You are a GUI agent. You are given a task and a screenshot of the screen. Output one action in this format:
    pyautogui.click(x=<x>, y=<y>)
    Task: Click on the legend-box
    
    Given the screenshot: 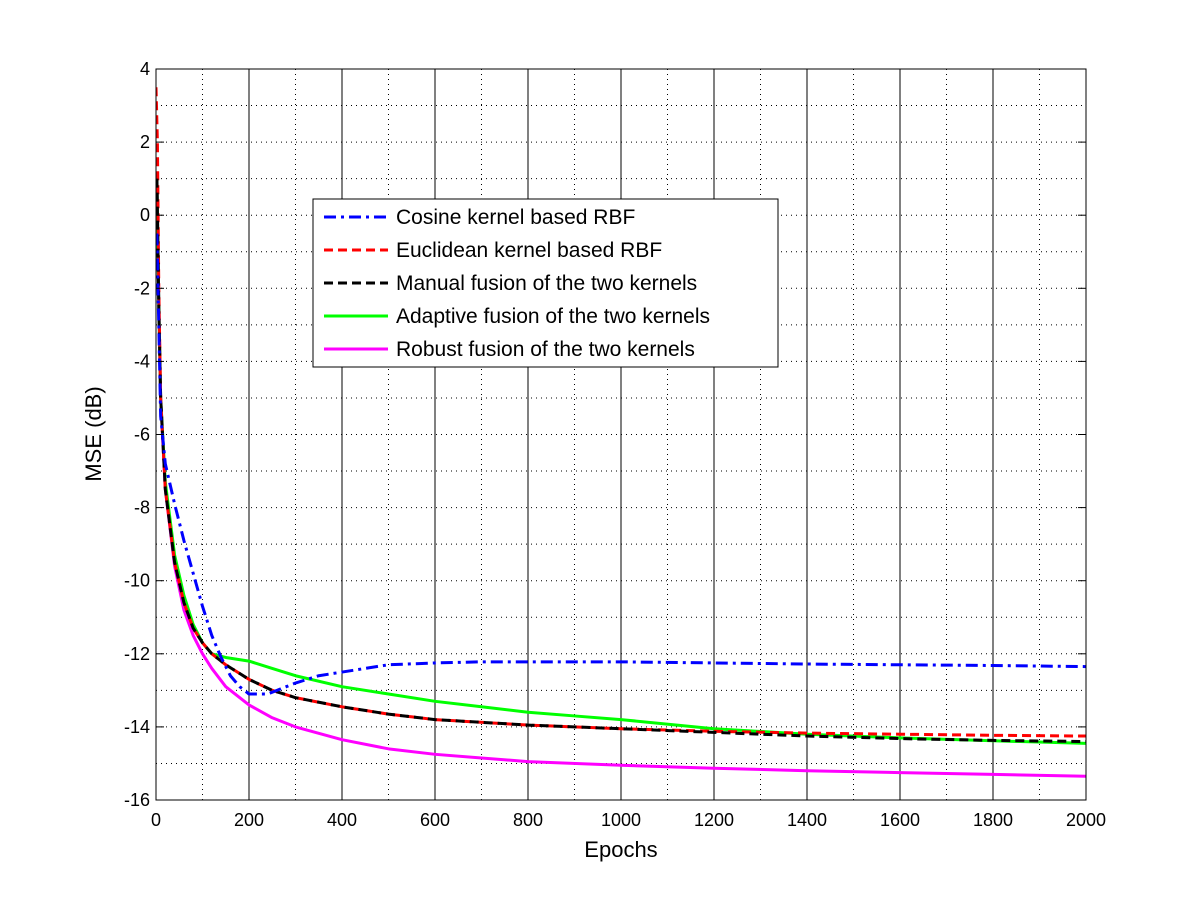 What is the action you would take?
    pyautogui.click(x=545, y=283)
    